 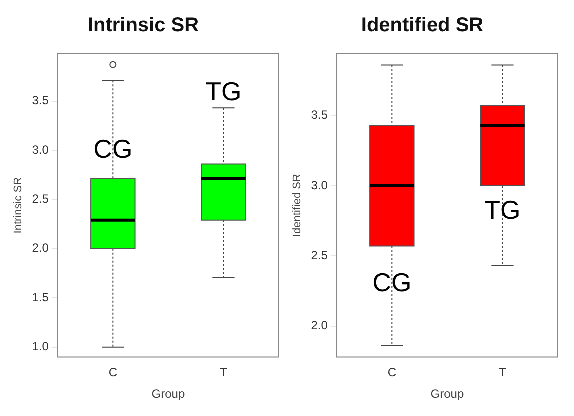 I want to click on y-axis-title: Identified SR, so click(x=298, y=206).